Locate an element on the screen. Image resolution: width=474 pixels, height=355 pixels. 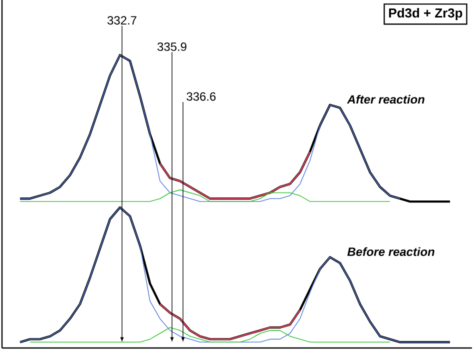
series-label: Before reaction is located at coordinates (390, 251).